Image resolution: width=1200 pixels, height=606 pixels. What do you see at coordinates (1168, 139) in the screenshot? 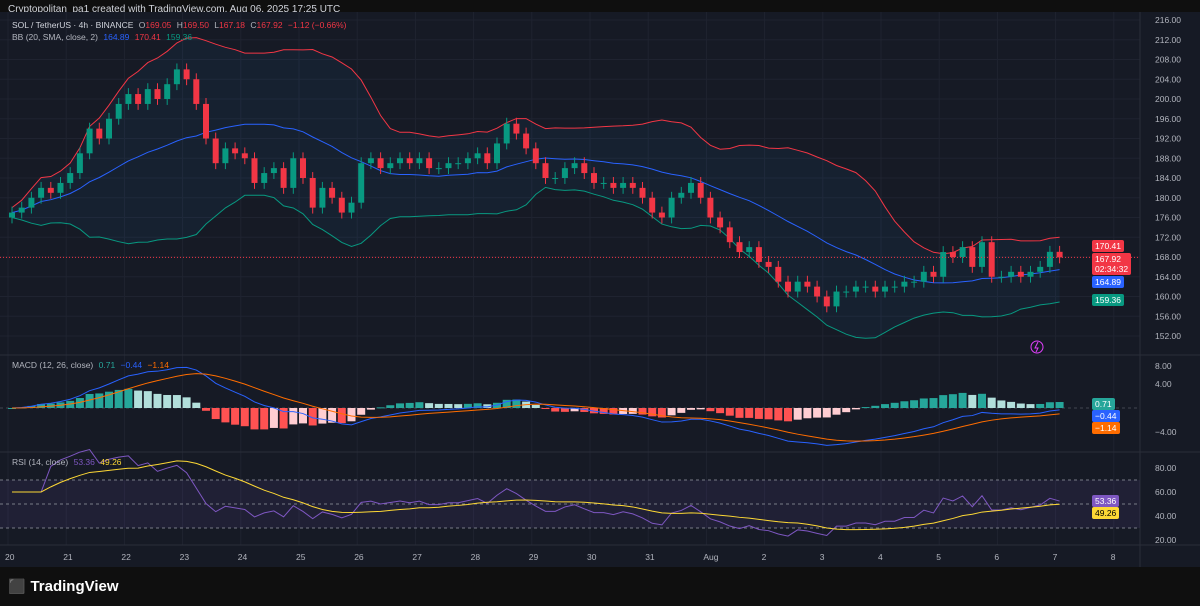
I see `price-tick-label: 192.00` at bounding box center [1168, 139].